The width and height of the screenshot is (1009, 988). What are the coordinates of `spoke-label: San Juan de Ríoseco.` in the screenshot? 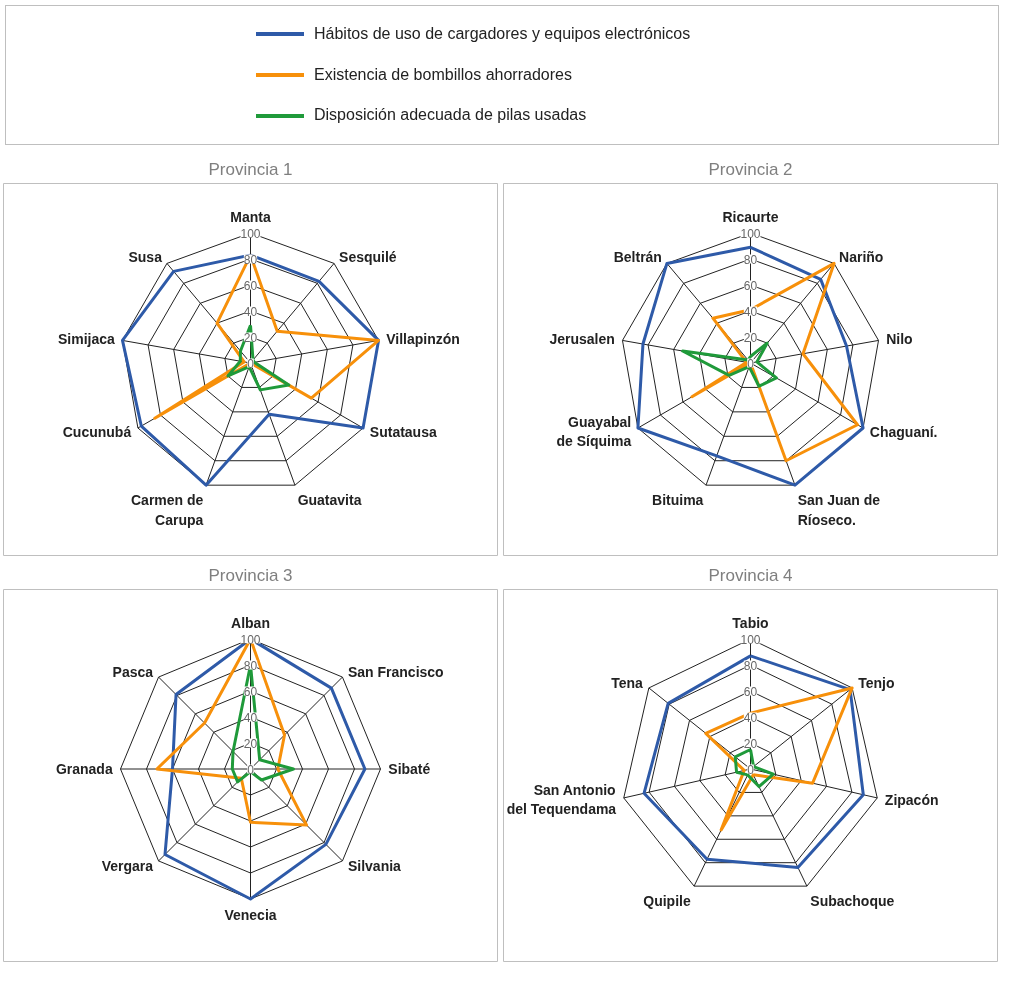 It's located at (839, 510).